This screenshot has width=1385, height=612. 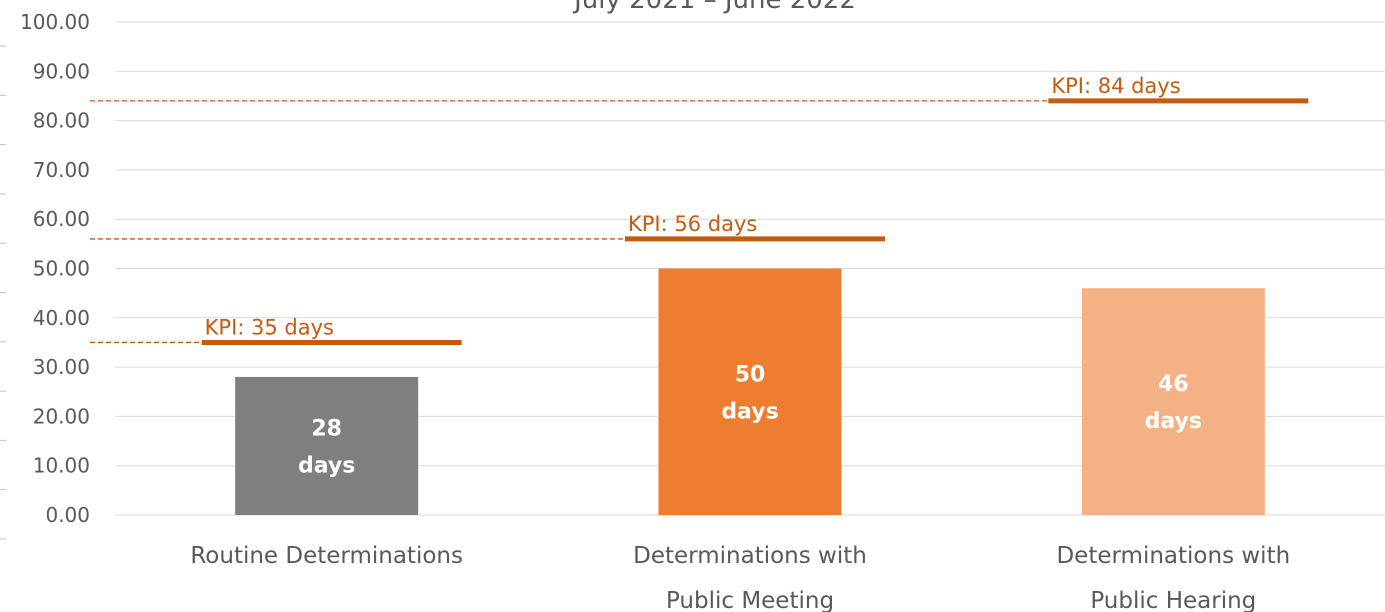 I want to click on kpi-label: KPI: 84 days, so click(x=1115, y=86).